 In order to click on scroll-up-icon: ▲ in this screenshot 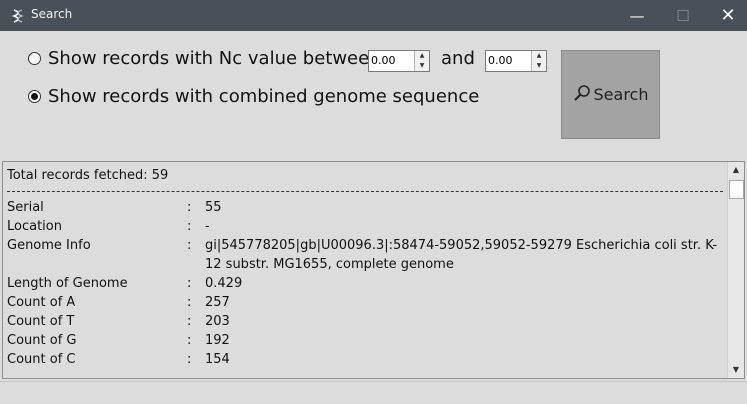, I will do `click(736, 169)`.